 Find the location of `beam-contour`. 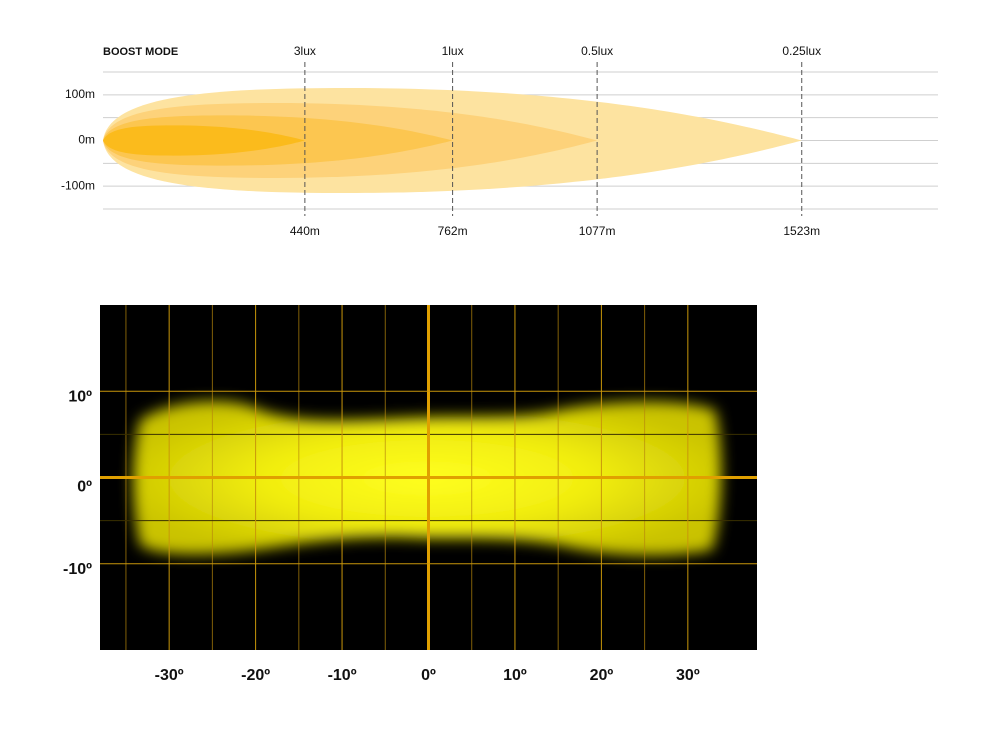

beam-contour is located at coordinates (204, 140).